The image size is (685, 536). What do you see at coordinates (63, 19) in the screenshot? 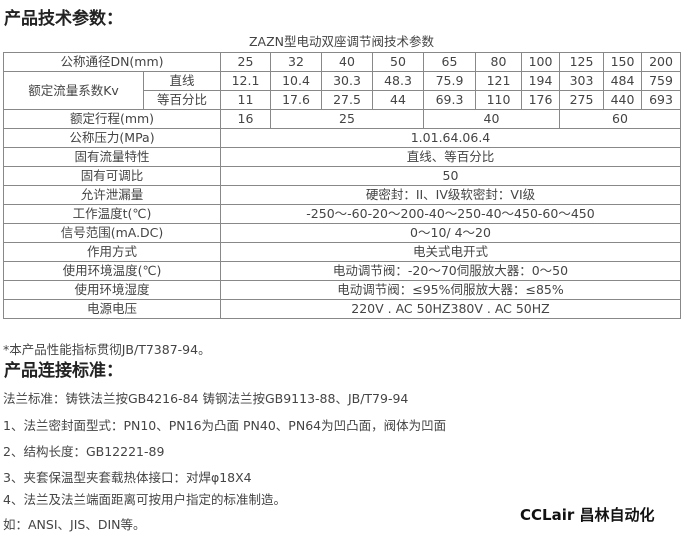
I see `section-heading-tech-params: 产品技术参数：` at bounding box center [63, 19].